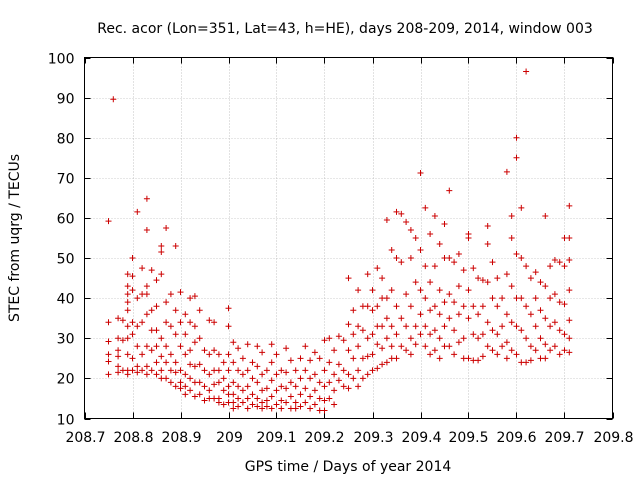 Image resolution: width=640 pixels, height=480 pixels. I want to click on x-tick-label: 208.9, so click(181, 438).